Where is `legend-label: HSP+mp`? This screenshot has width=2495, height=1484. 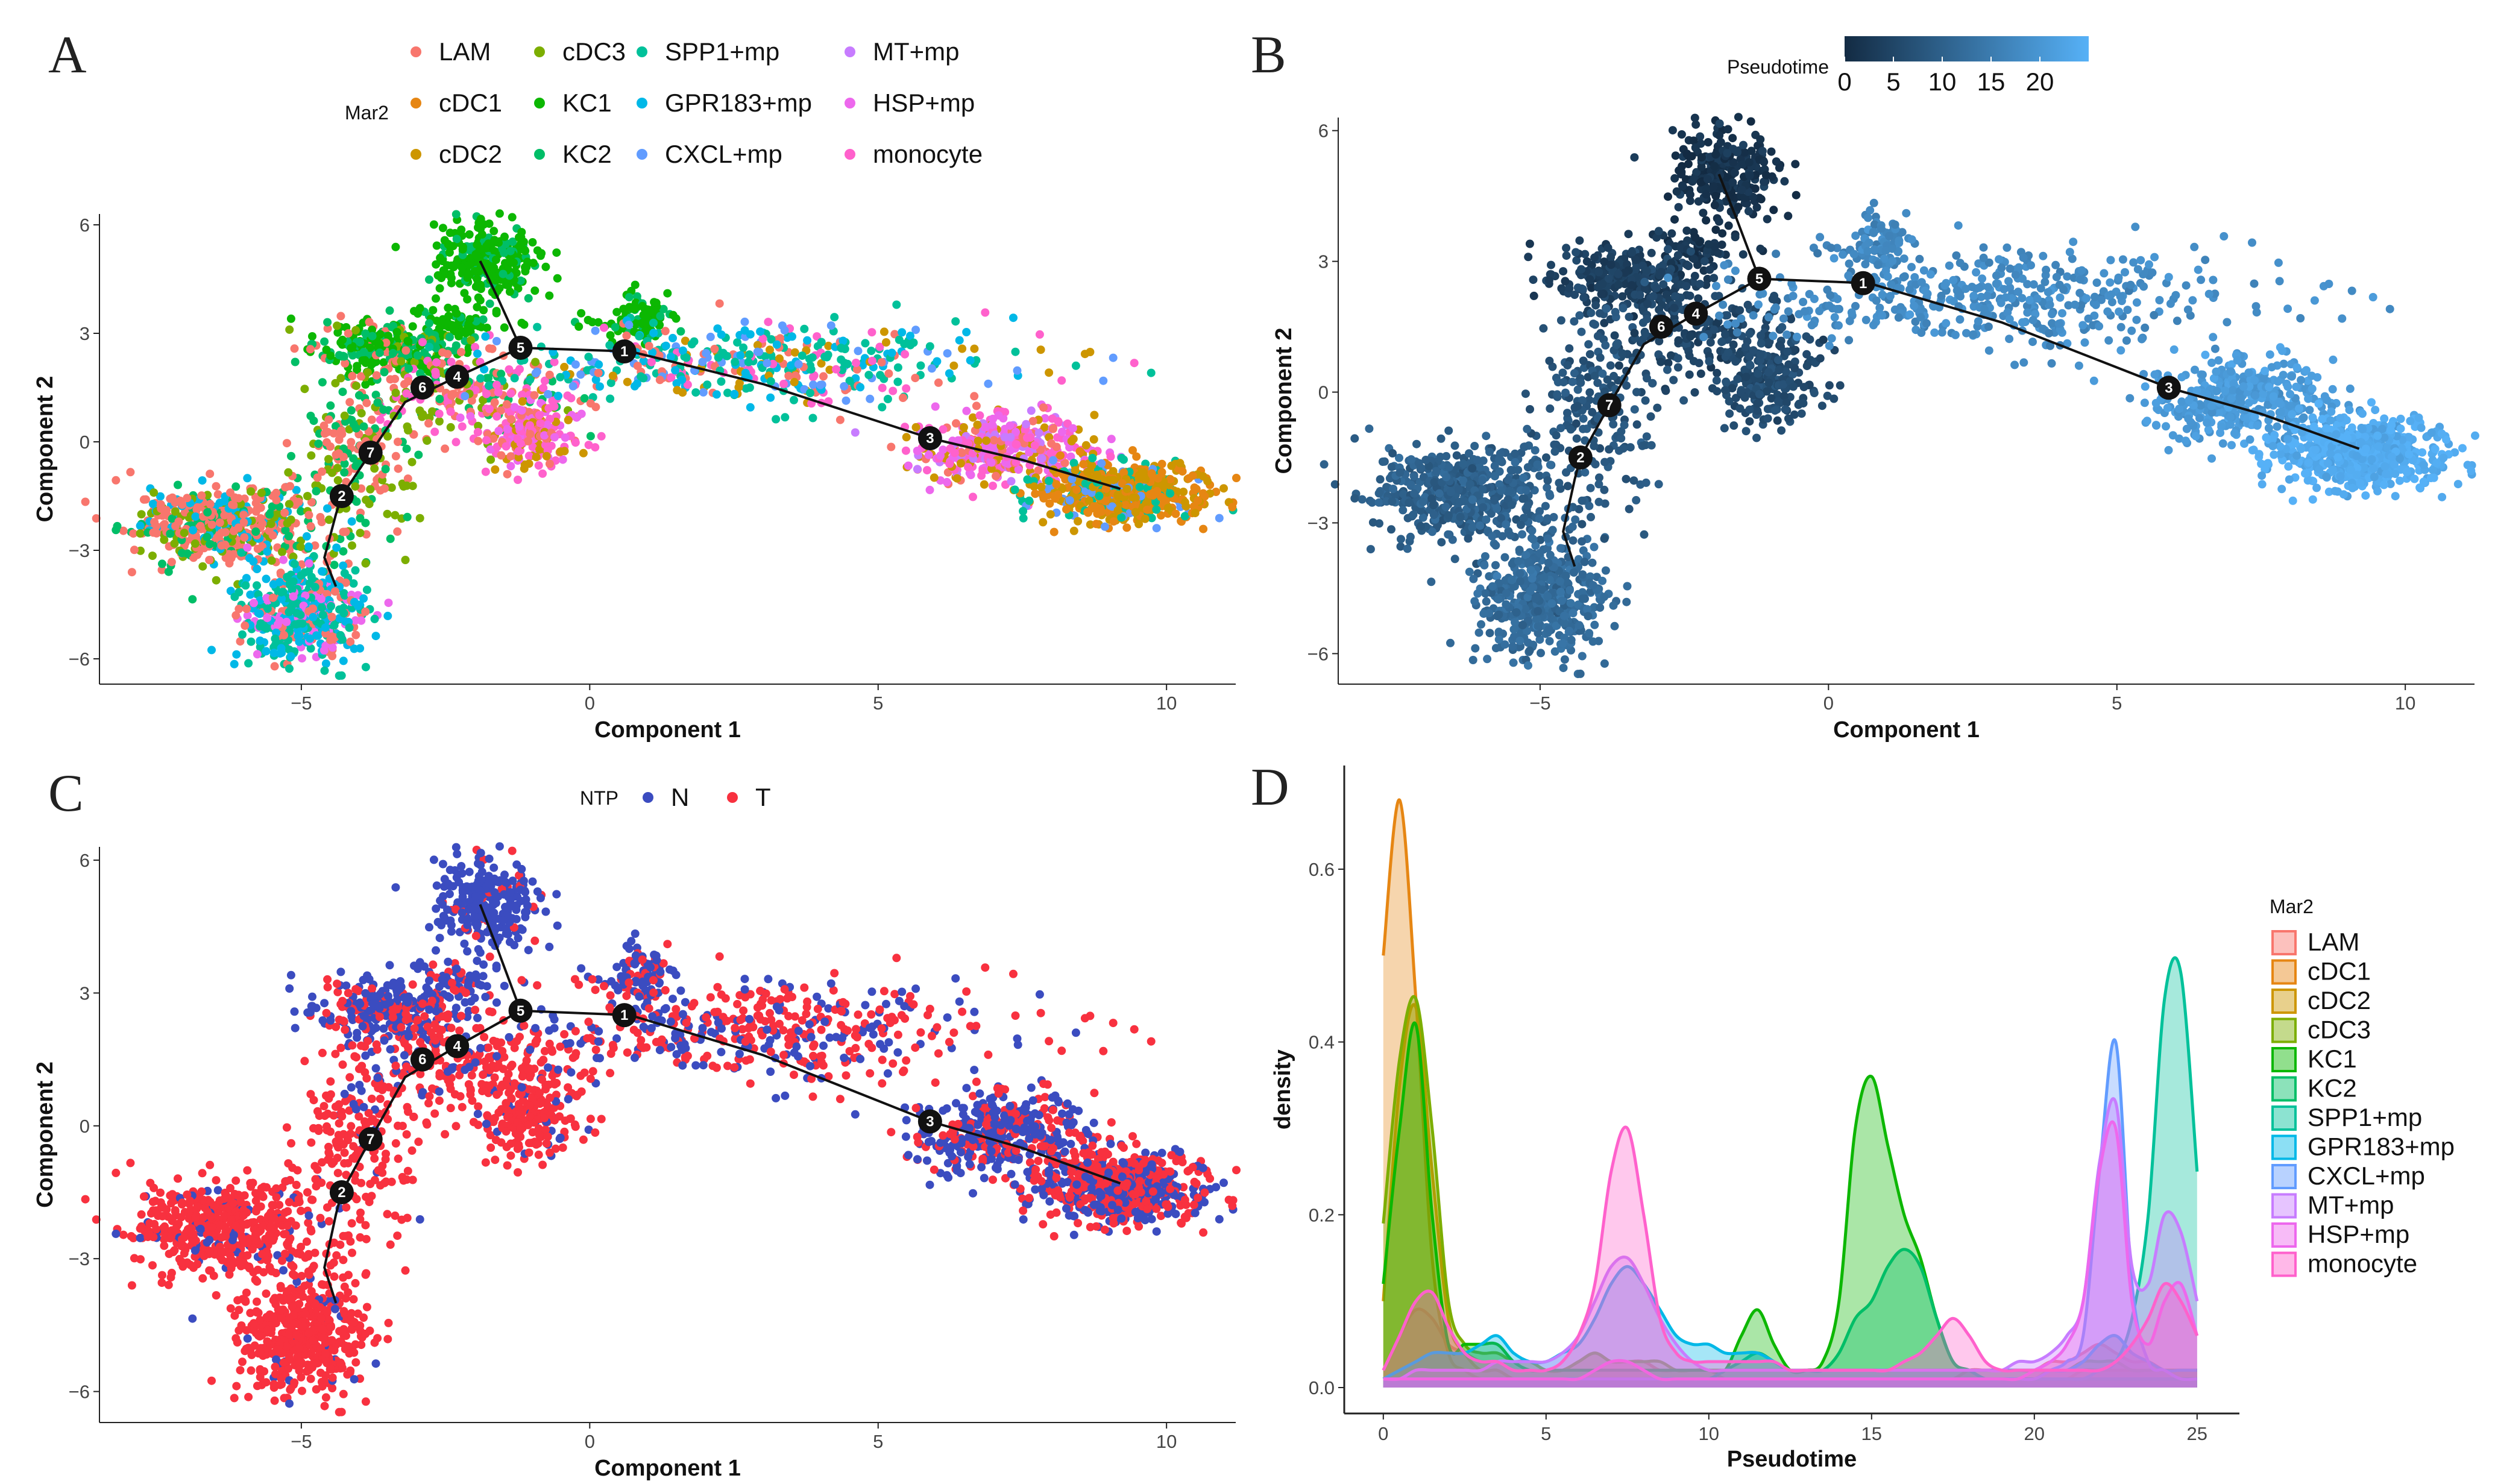
legend-label: HSP+mp is located at coordinates (924, 103).